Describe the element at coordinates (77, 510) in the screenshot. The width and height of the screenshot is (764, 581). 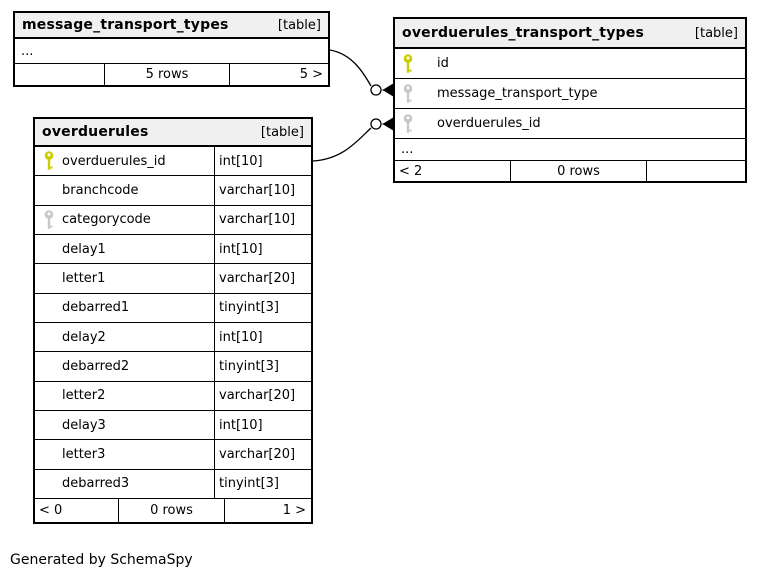
I see `parent-count-cell: < 0` at that location.